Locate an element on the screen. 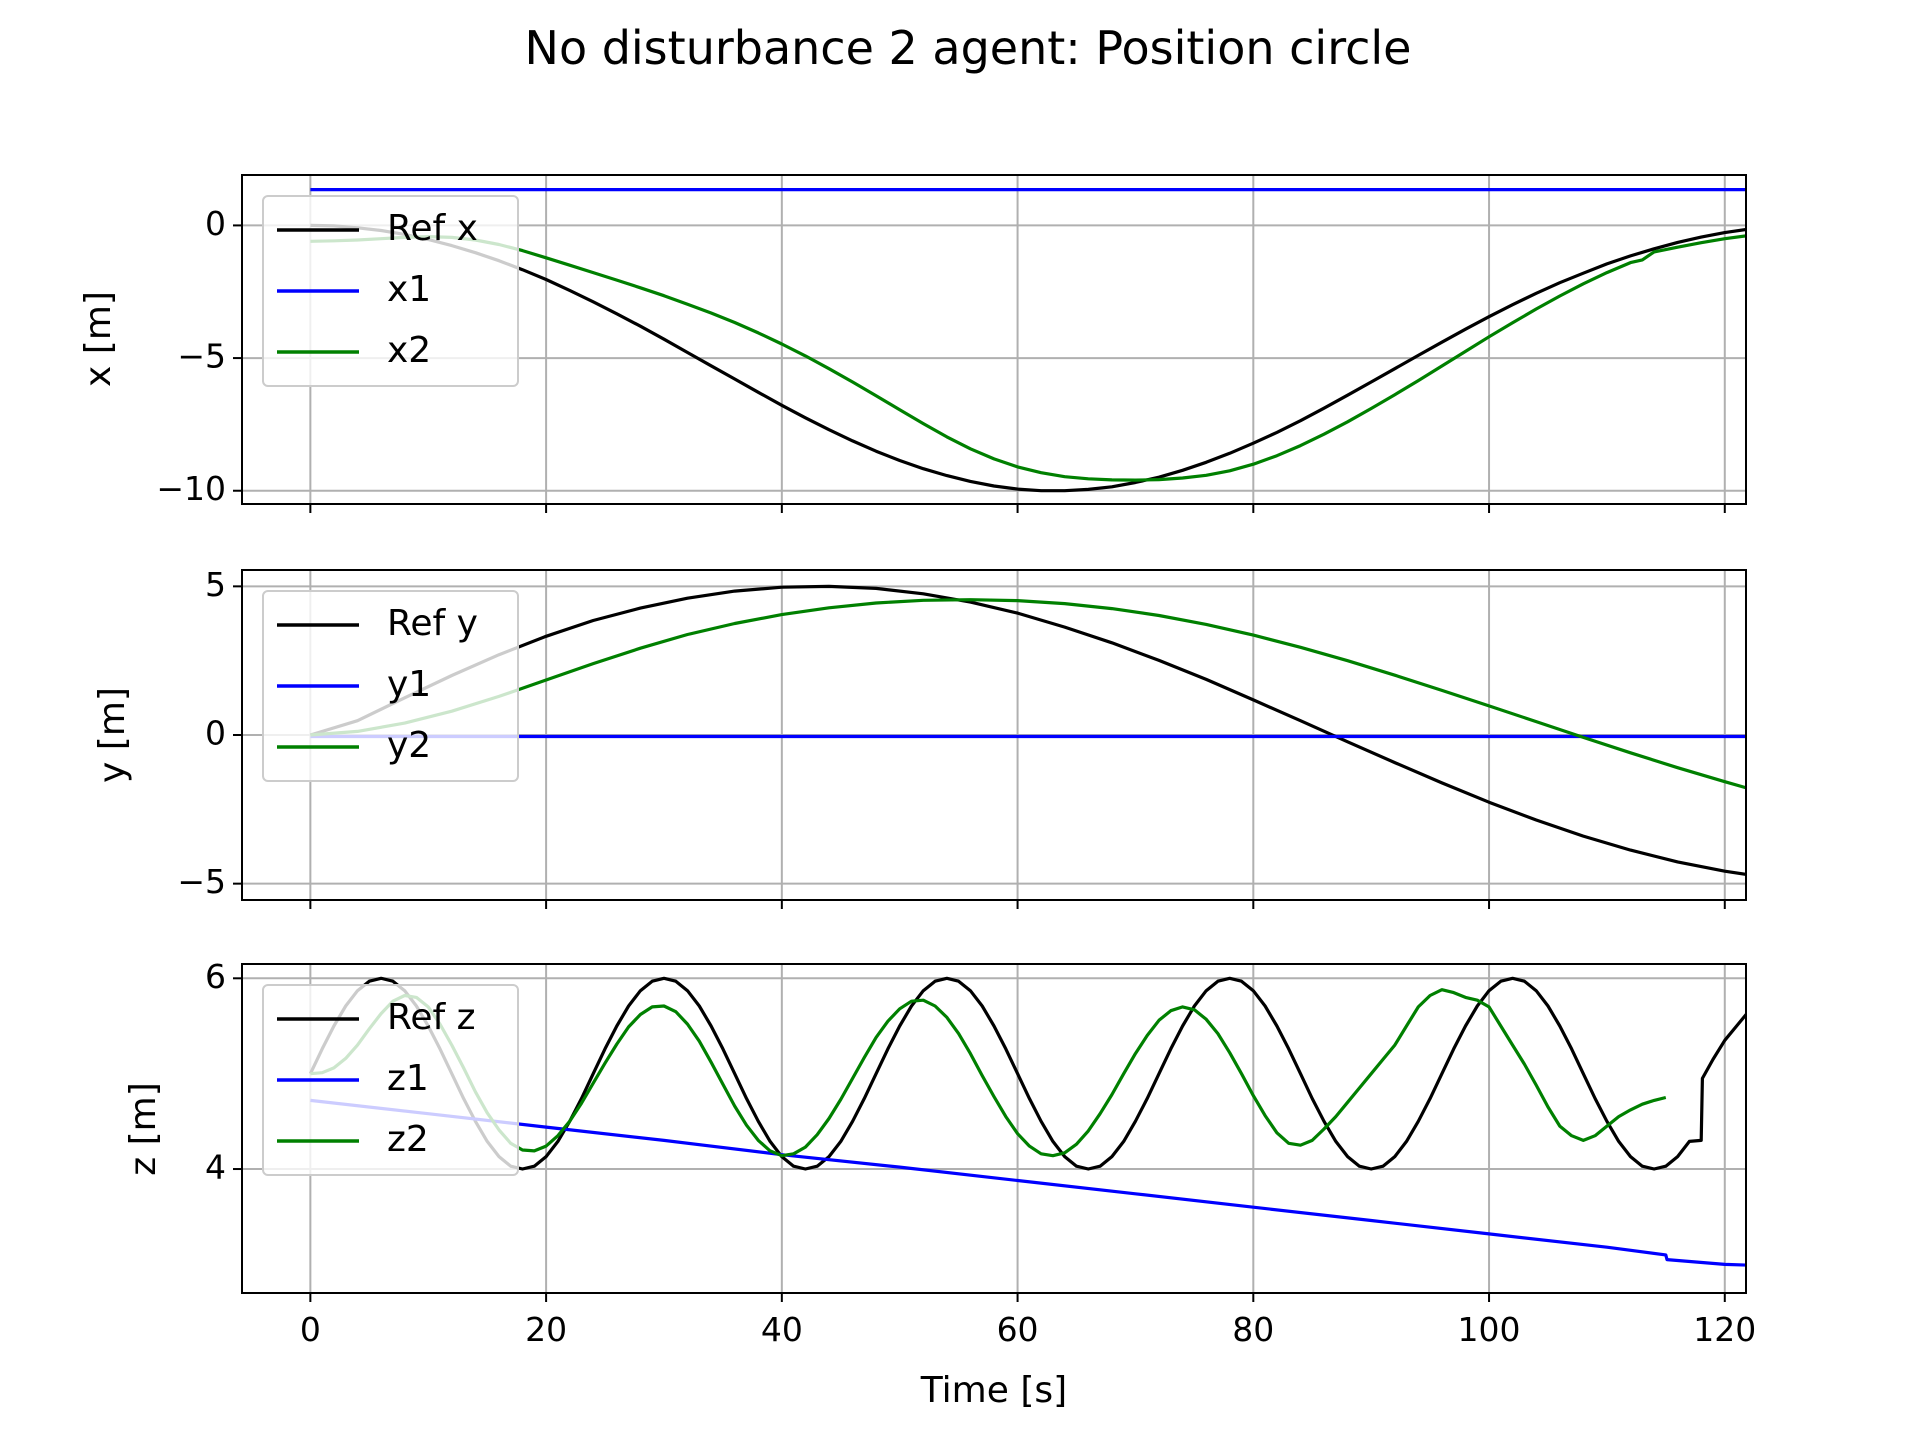 The height and width of the screenshot is (1440, 1920). y-panel-series-y2 is located at coordinates (1028, 694).